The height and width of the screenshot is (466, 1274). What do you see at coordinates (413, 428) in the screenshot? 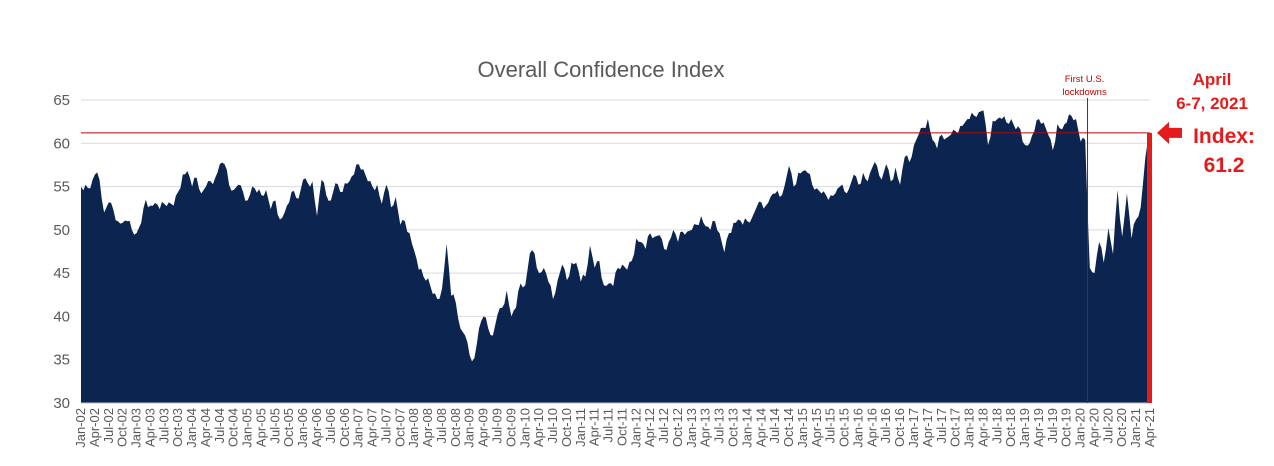
I see `x-tick-label: Jan-08` at bounding box center [413, 428].